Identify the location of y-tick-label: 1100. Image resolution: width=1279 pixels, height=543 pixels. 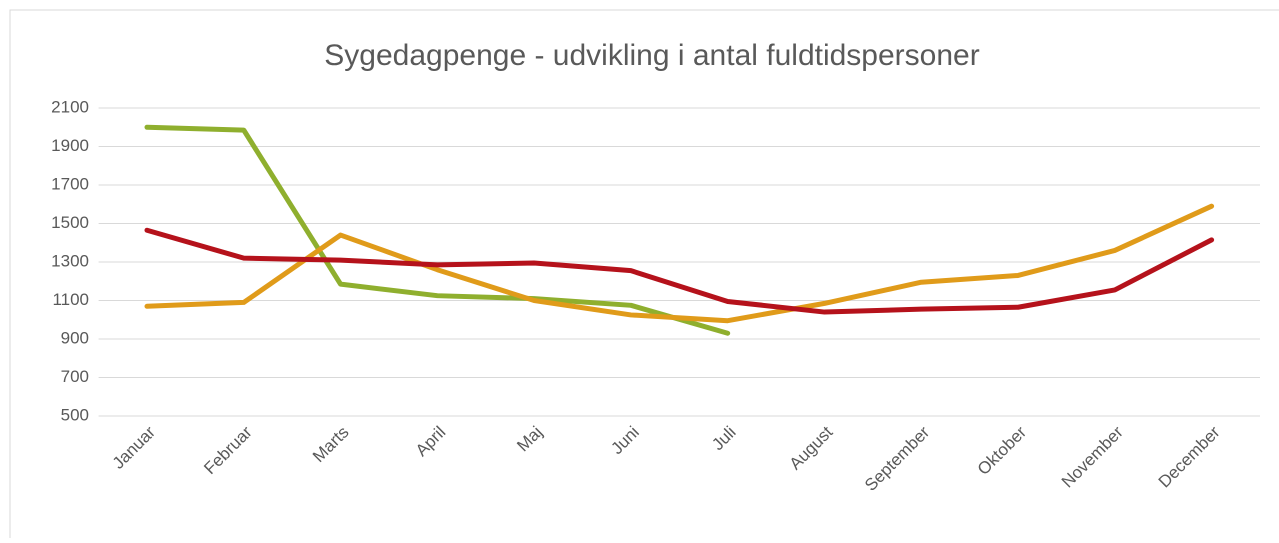
(70, 299).